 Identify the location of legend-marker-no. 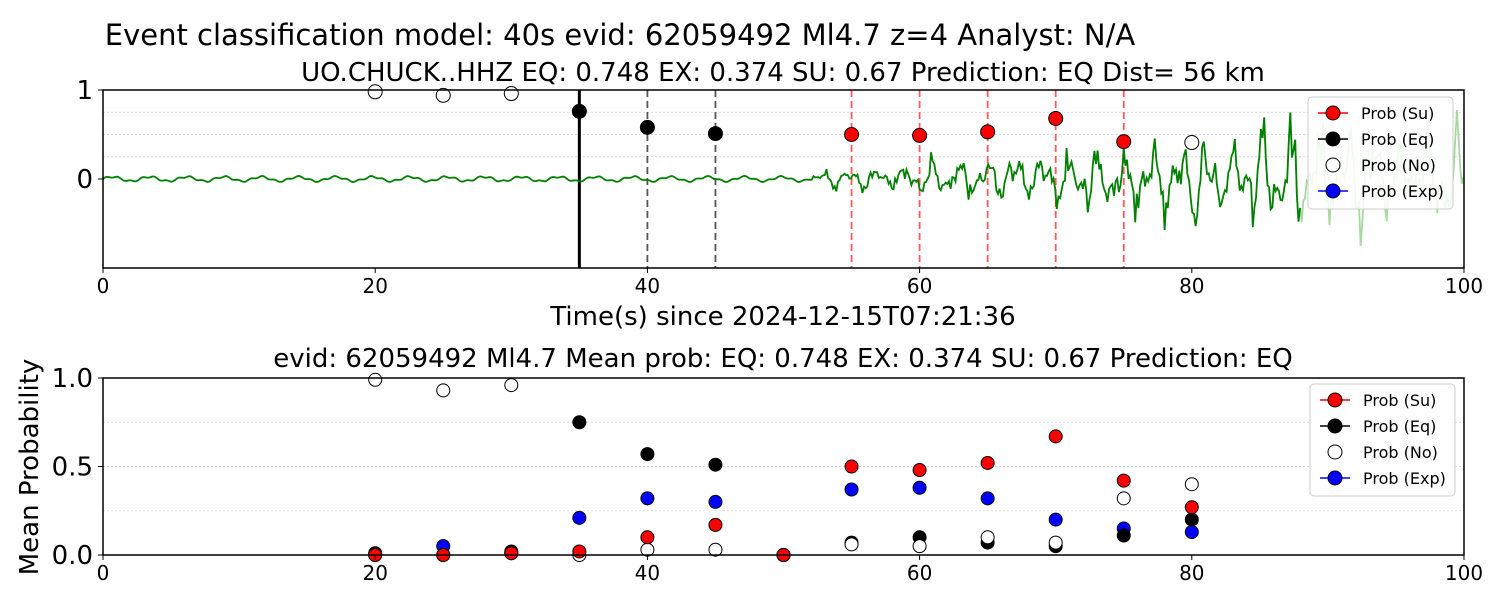
(1335, 452).